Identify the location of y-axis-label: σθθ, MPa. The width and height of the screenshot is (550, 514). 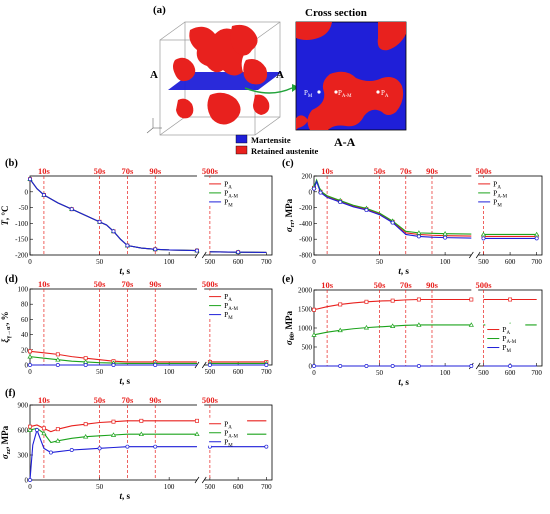
(290, 327).